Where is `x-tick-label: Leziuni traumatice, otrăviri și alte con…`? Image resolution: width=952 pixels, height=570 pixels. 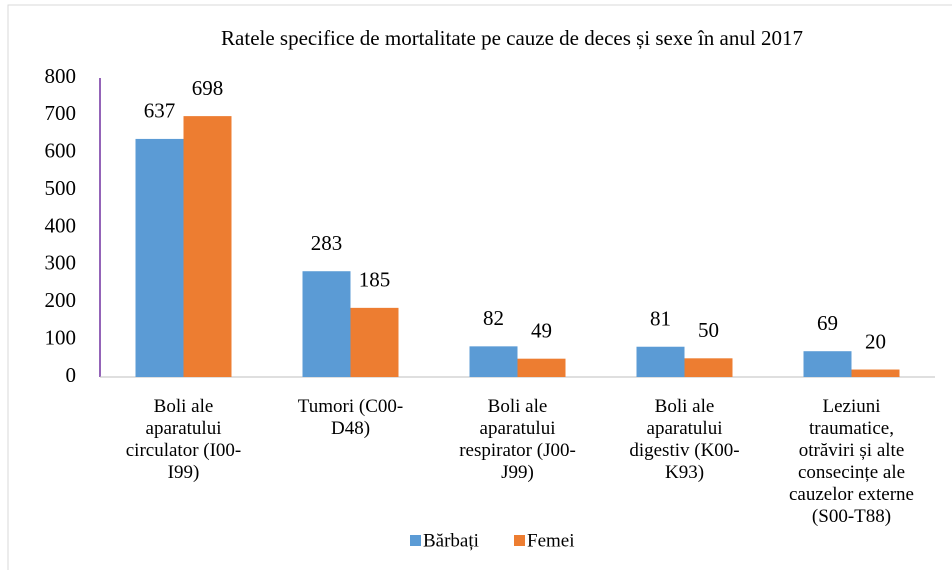
x-tick-label: Leziuni traumatice, otrăviri și alte con… is located at coordinates (851, 461).